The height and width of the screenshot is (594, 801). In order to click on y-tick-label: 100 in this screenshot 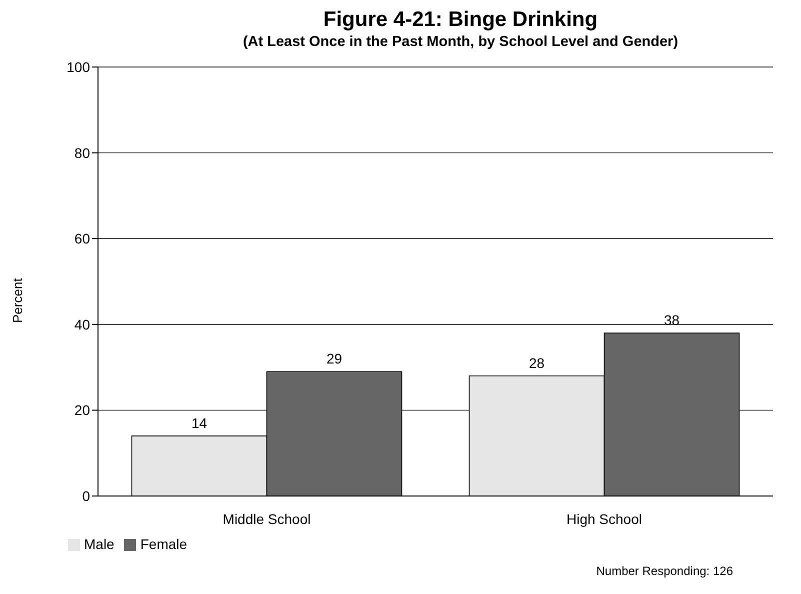, I will do `click(78, 66)`.